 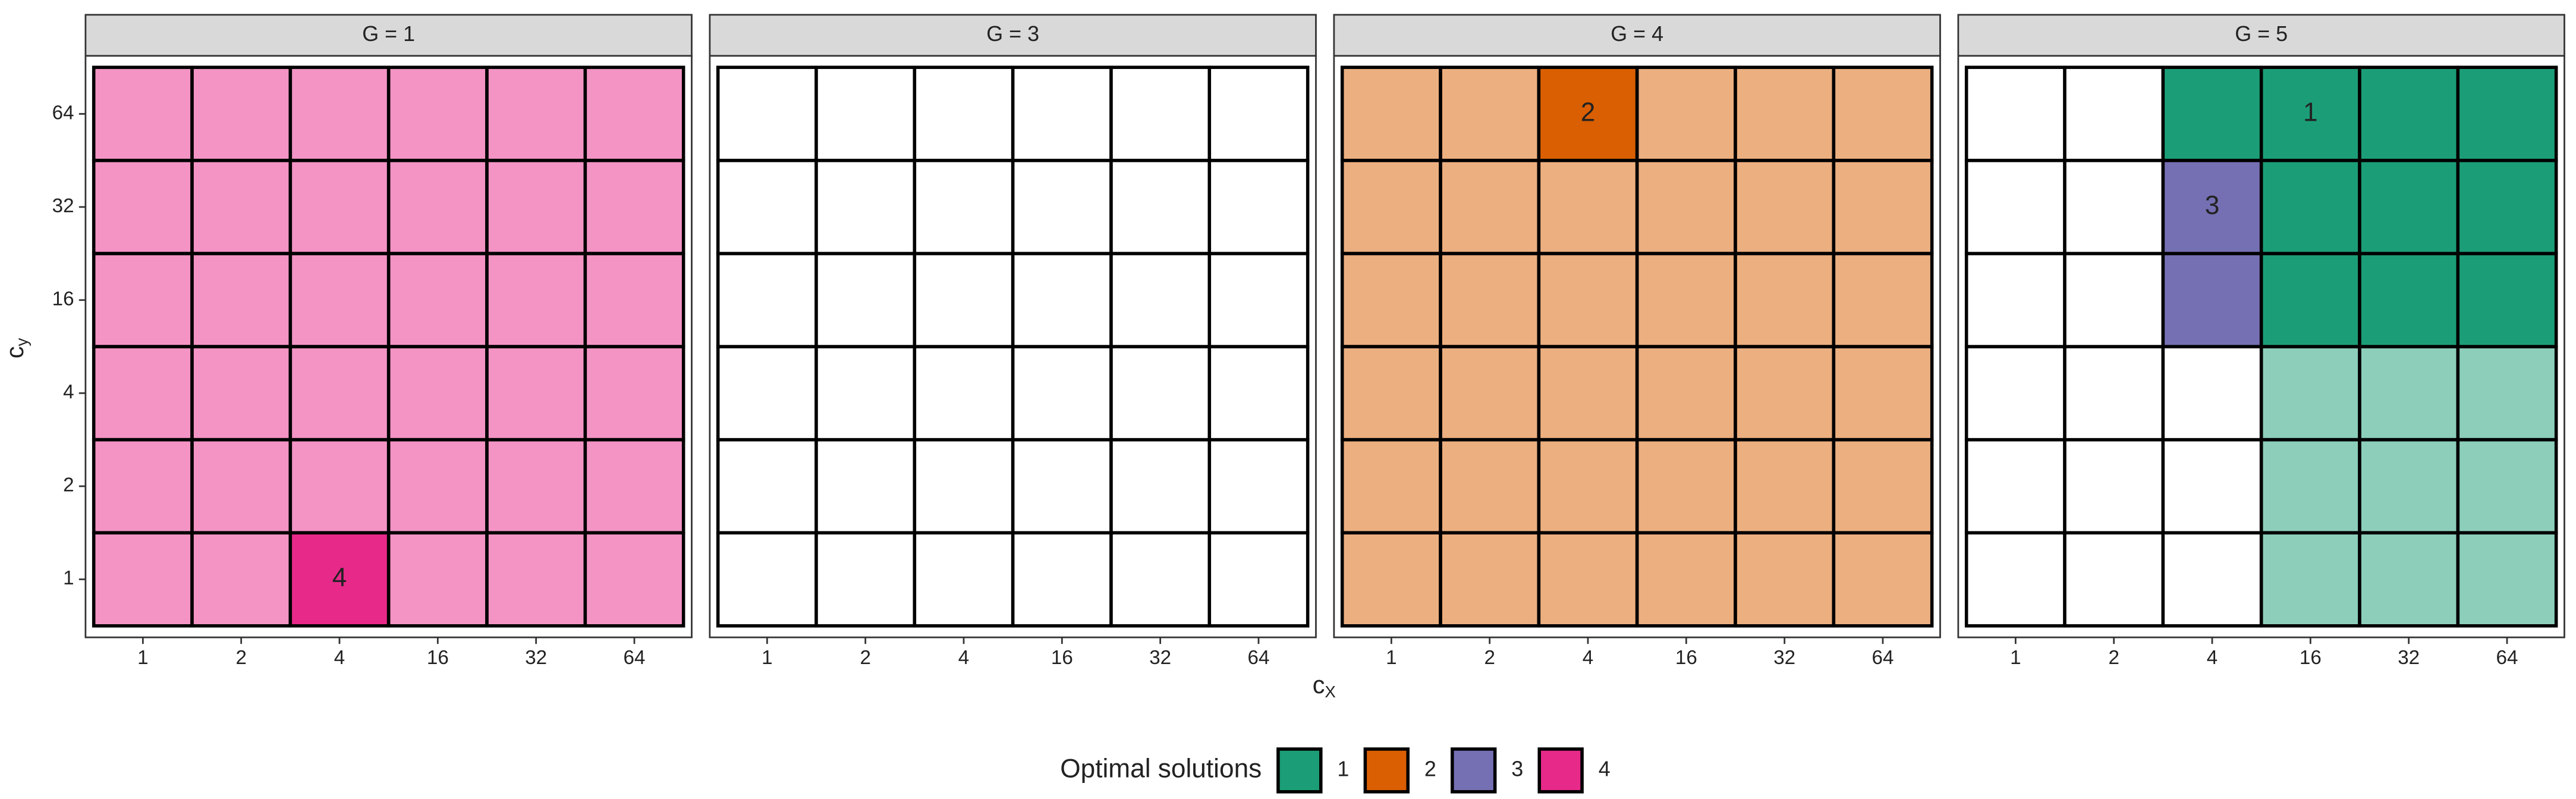 I want to click on y-tick-label: 2, so click(x=68, y=485).